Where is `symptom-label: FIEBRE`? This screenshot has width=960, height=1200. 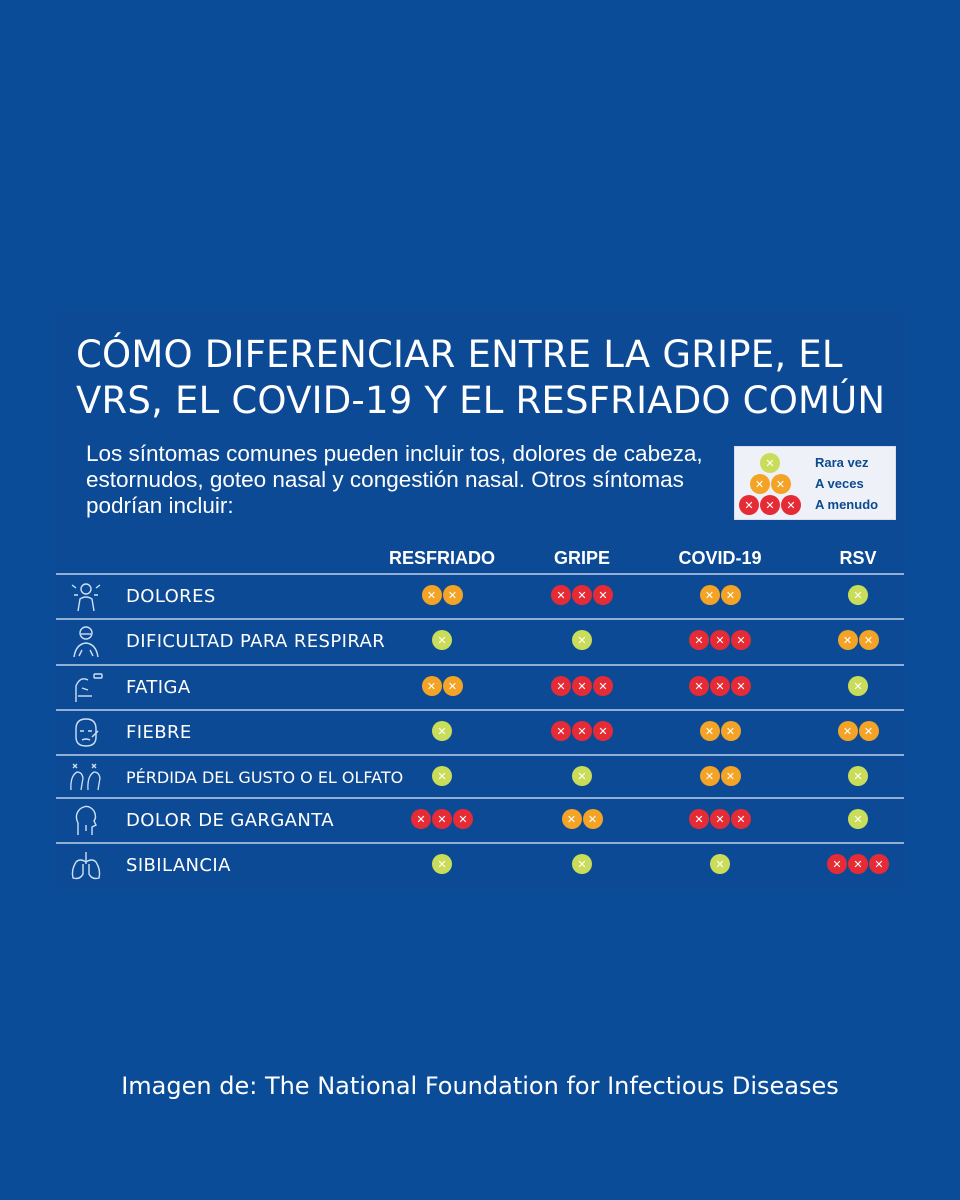 symptom-label: FIEBRE is located at coordinates (159, 732).